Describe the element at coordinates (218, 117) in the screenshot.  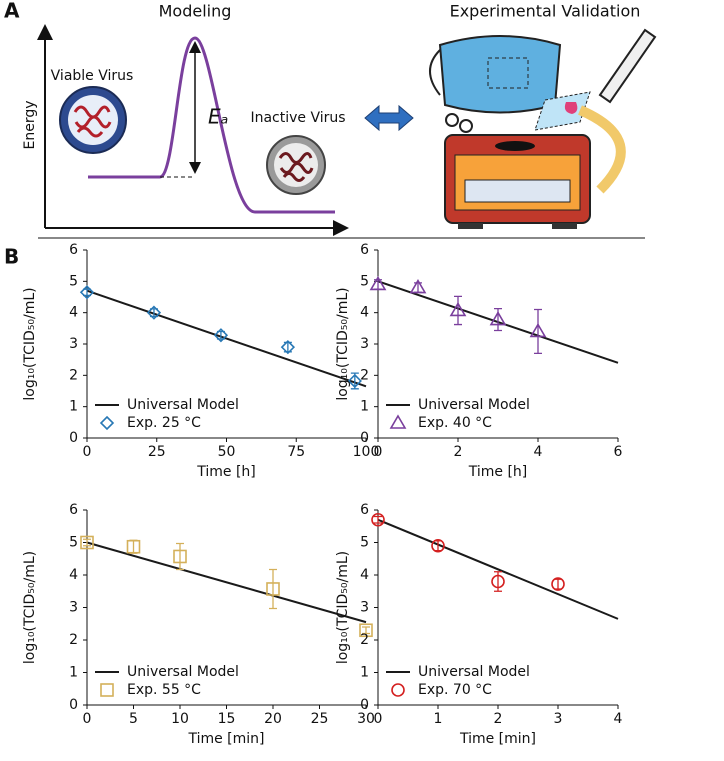
I see `barrier-label: Eₐ` at that location.